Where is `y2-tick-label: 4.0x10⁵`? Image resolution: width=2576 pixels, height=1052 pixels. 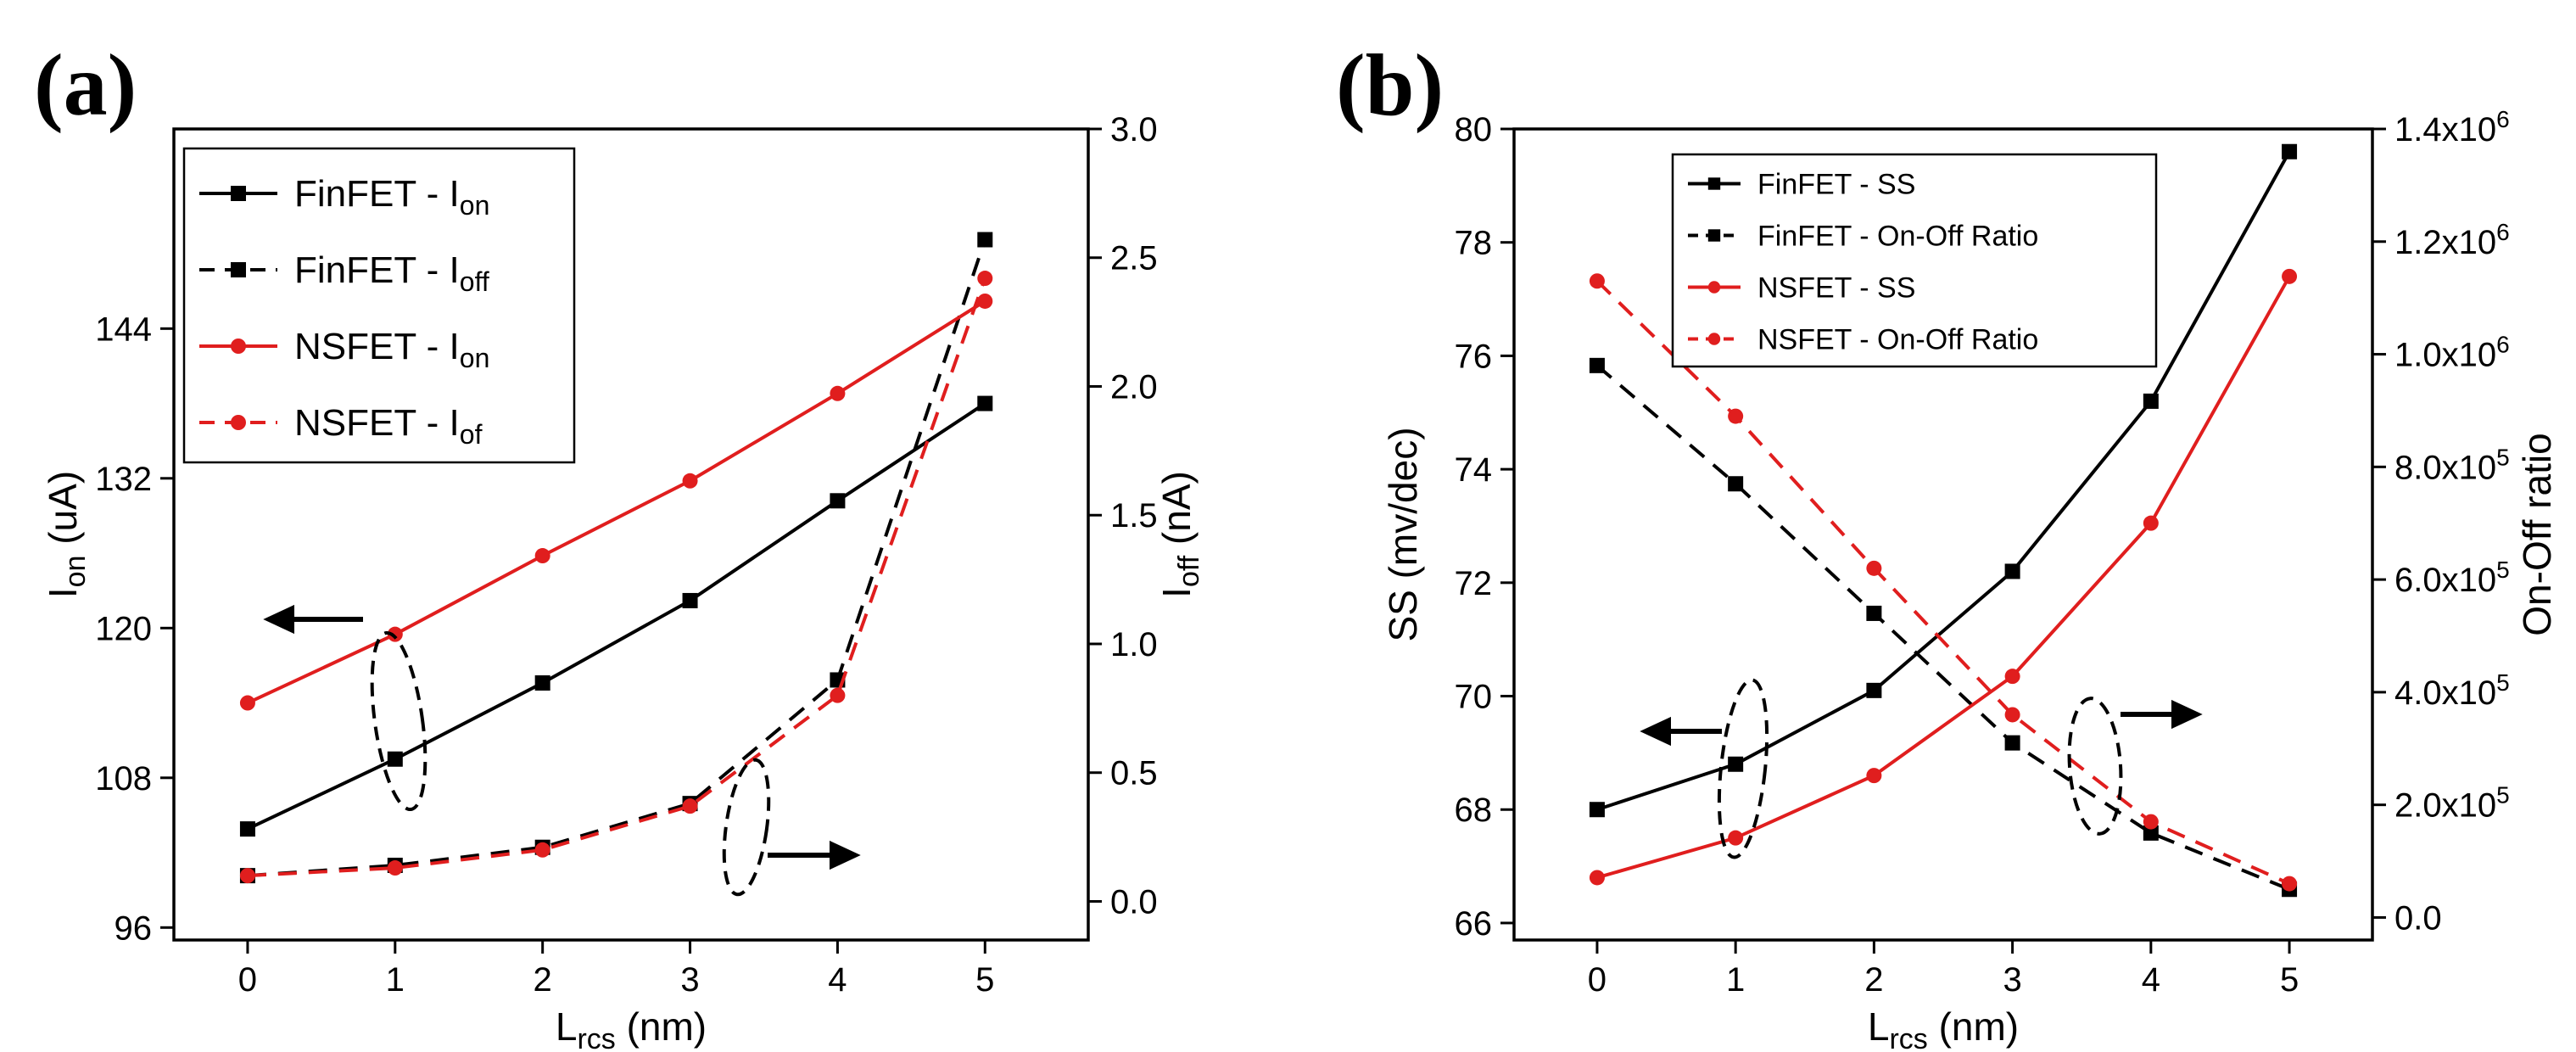
y2-tick-label: 4.0x10⁵ is located at coordinates (2452, 690).